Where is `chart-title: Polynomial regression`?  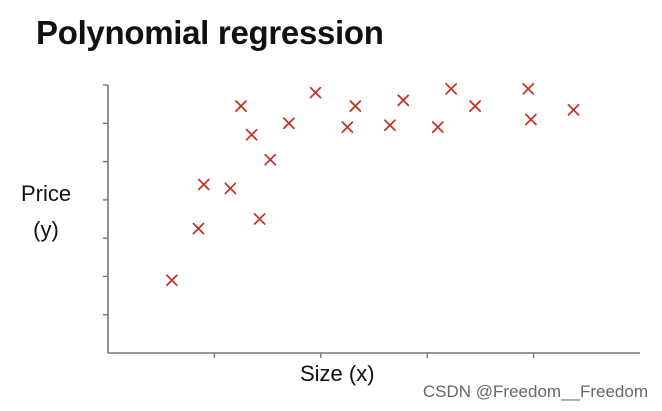
chart-title: Polynomial regression is located at coordinates (210, 32).